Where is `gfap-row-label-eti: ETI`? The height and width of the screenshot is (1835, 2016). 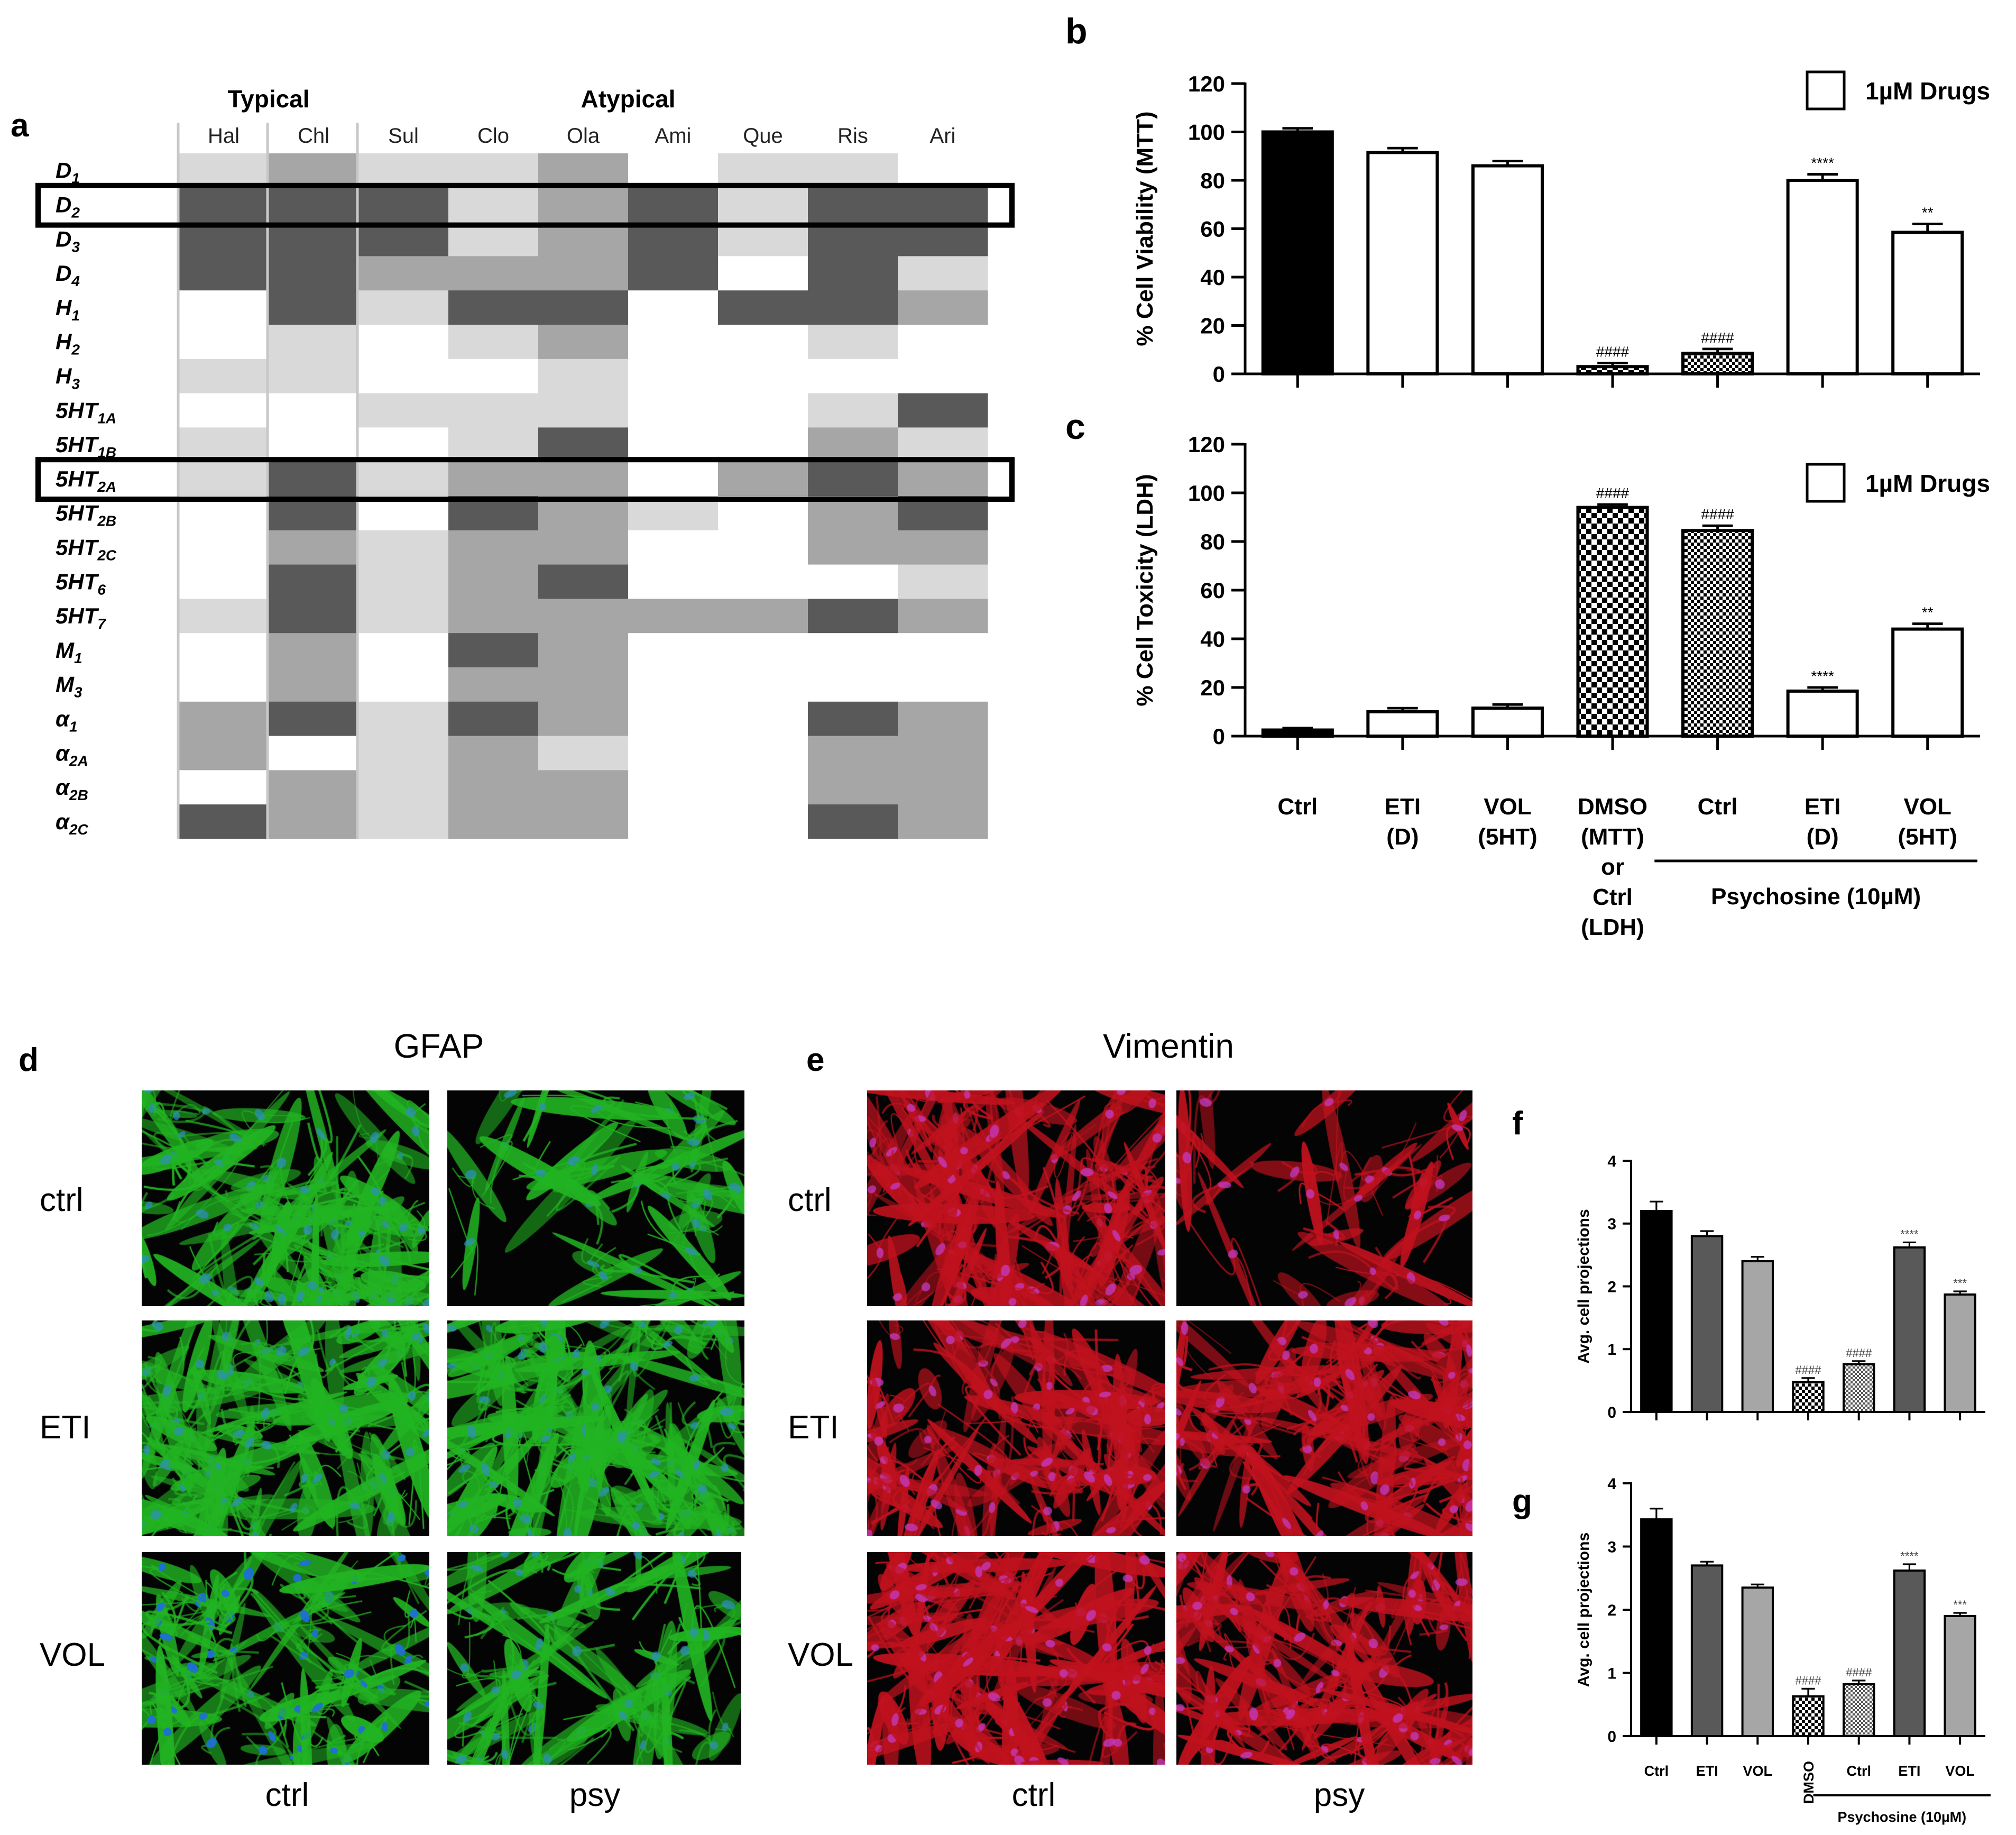
gfap-row-label-eti: ETI is located at coordinates (65, 1427).